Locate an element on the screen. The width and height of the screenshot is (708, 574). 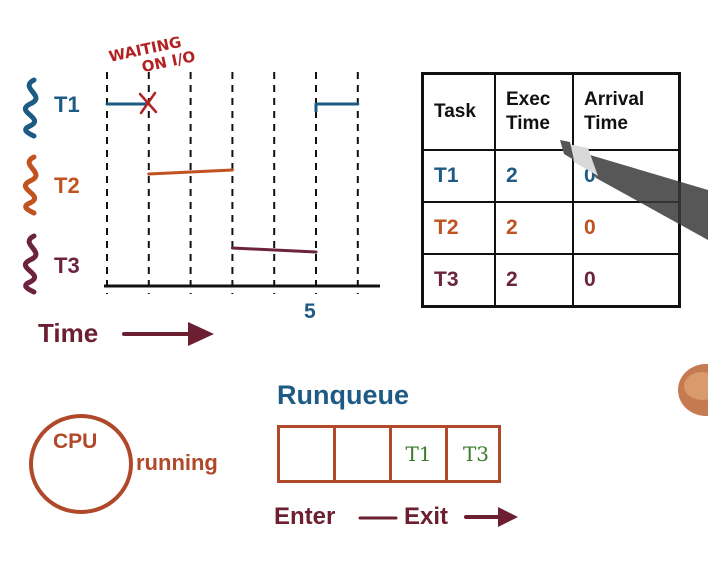
t3-squiggle is located at coordinates (30, 264).